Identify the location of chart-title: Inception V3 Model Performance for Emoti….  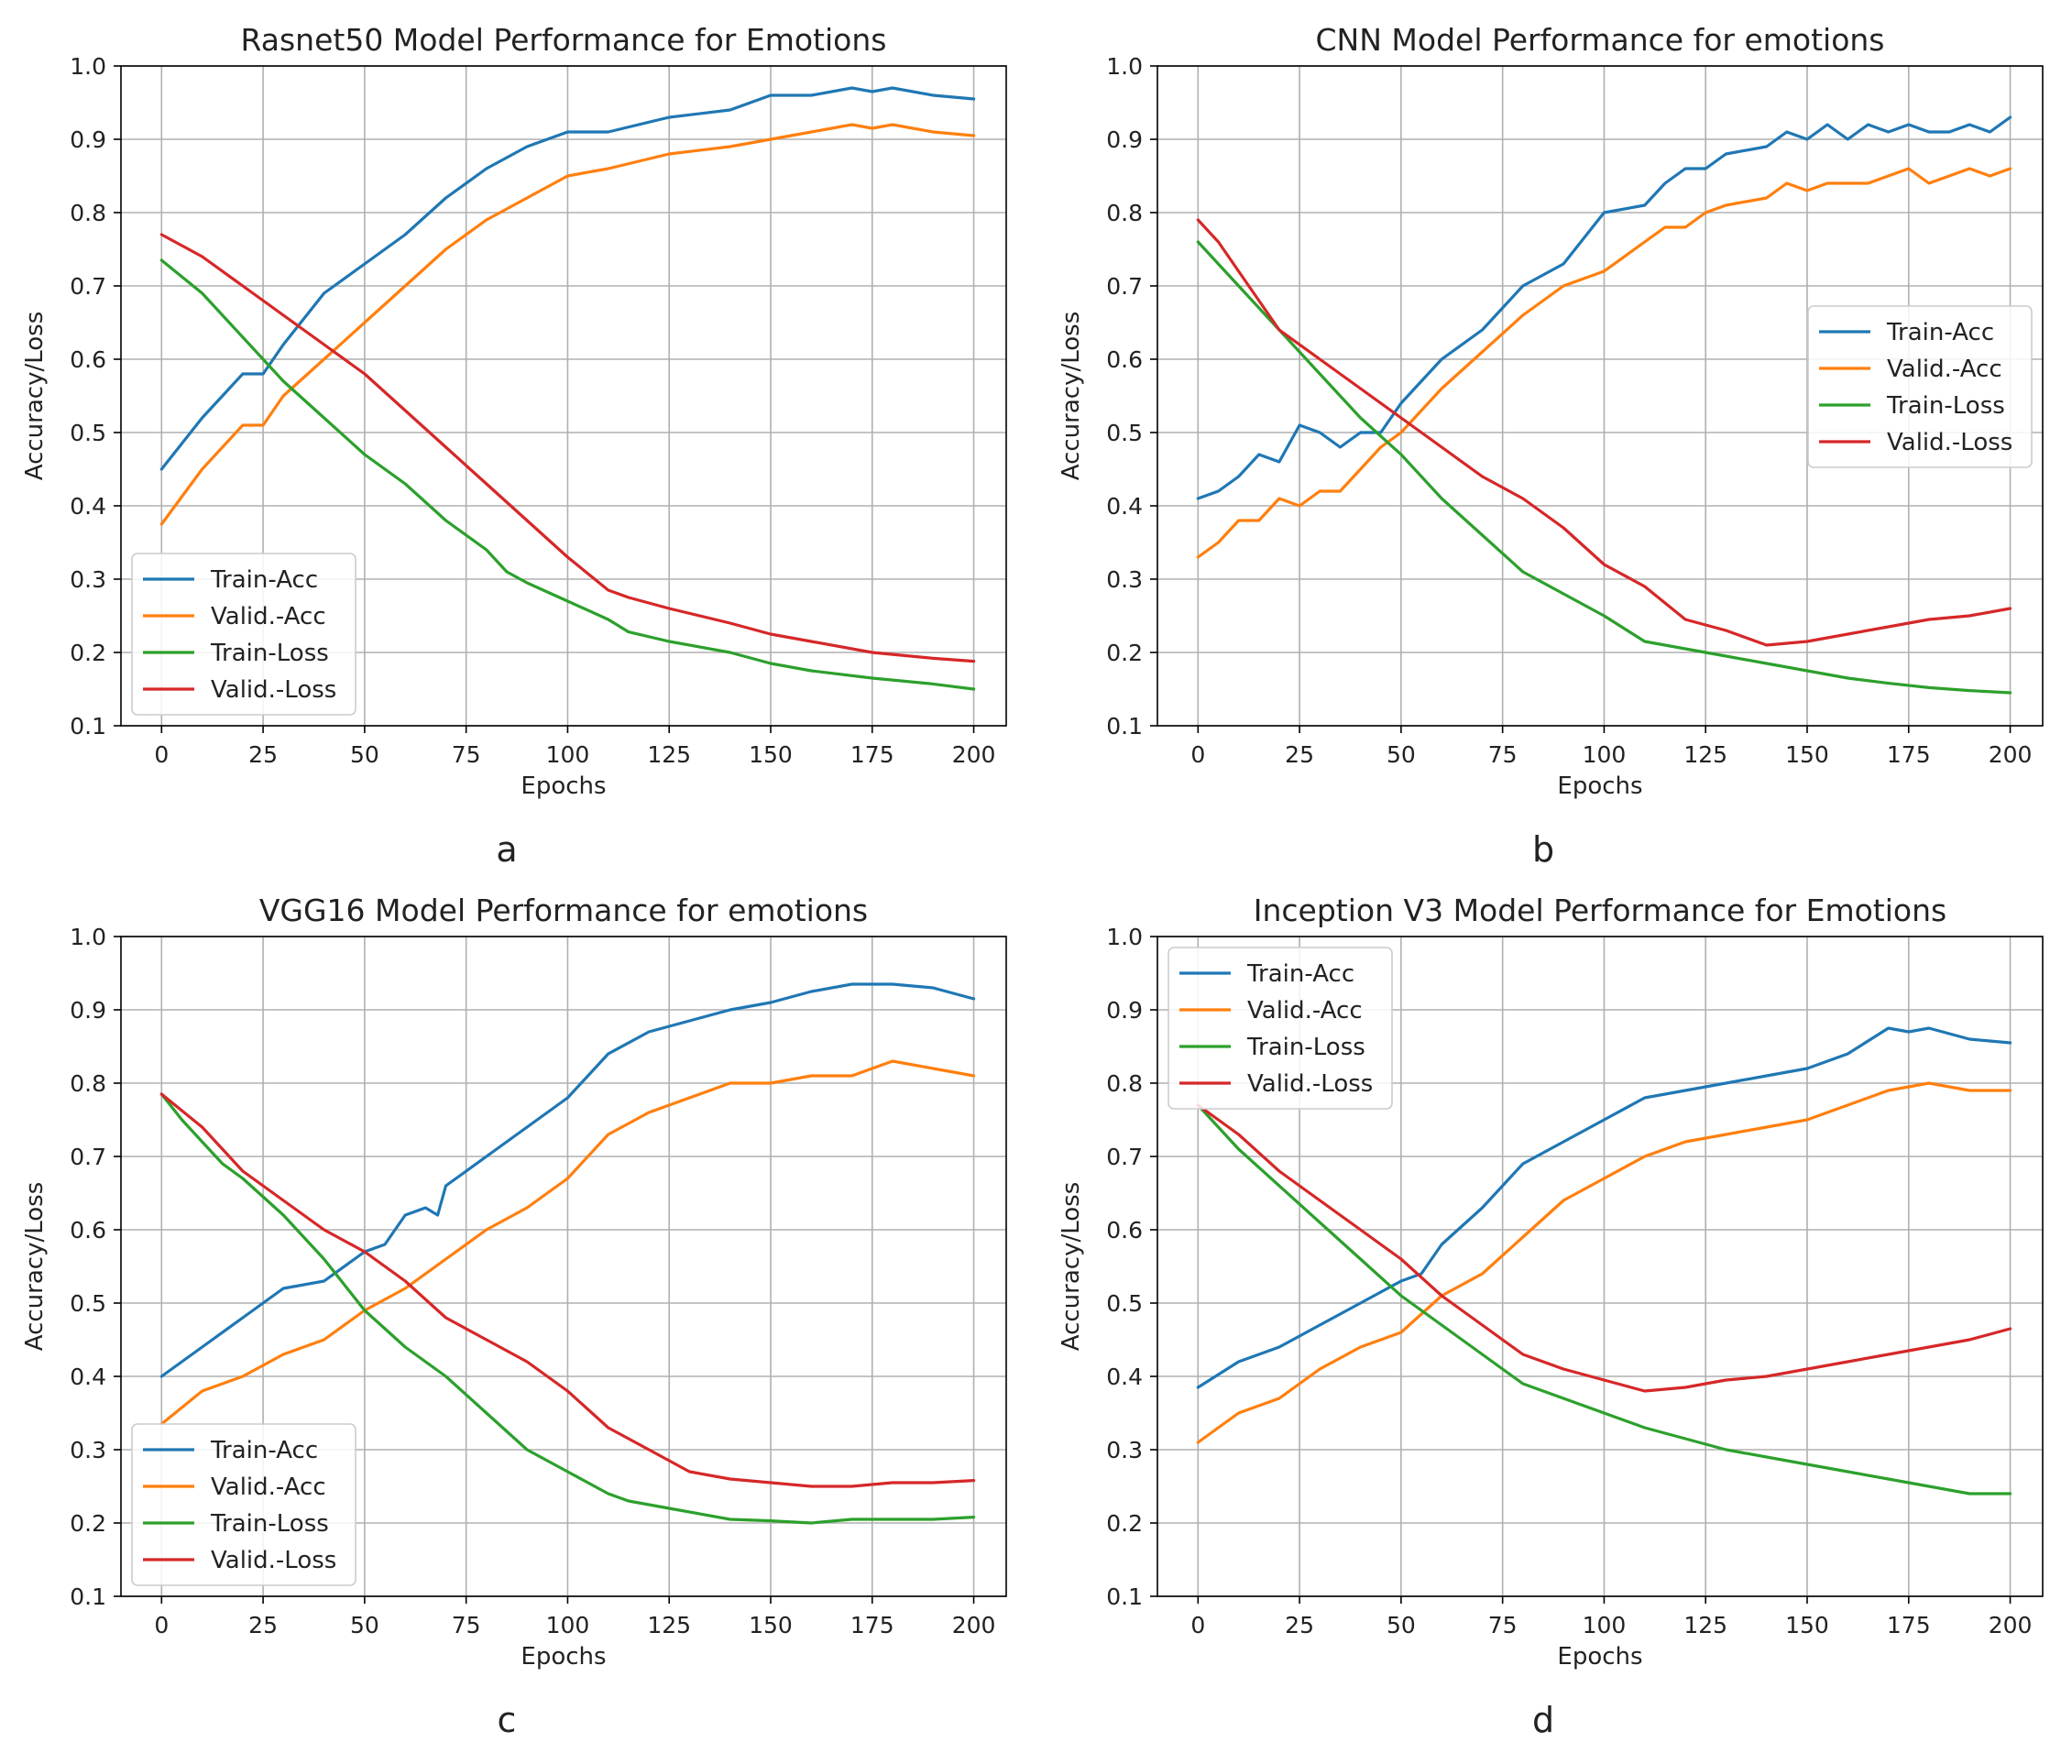
(1600, 910).